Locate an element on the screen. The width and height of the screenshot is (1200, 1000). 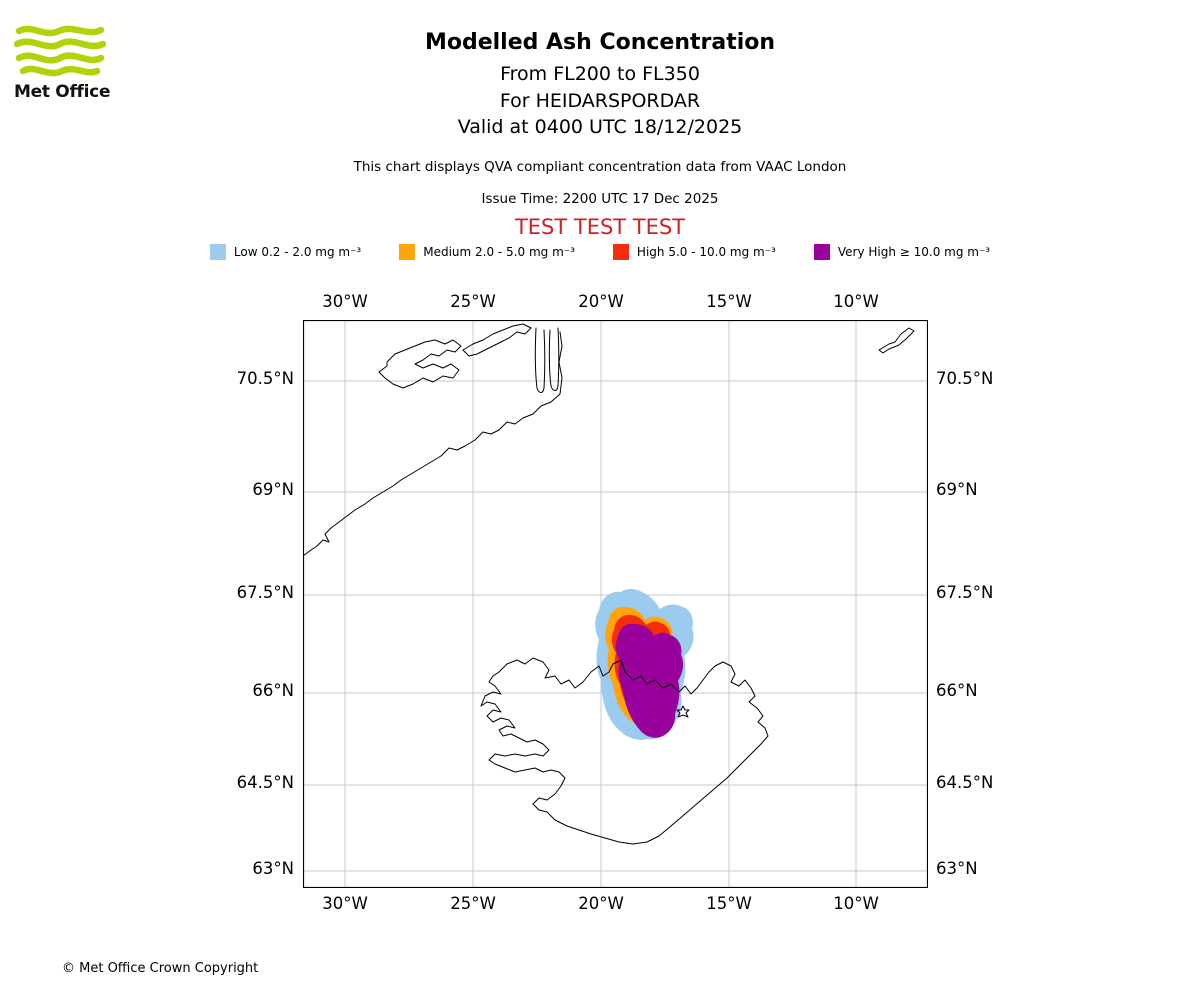
coastline-iceland is located at coordinates (624, 751).